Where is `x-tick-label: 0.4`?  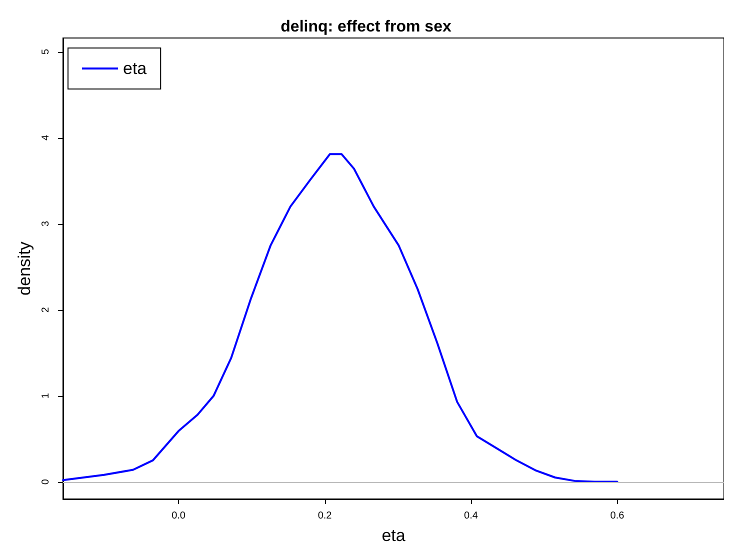
x-tick-label: 0.4 is located at coordinates (471, 516).